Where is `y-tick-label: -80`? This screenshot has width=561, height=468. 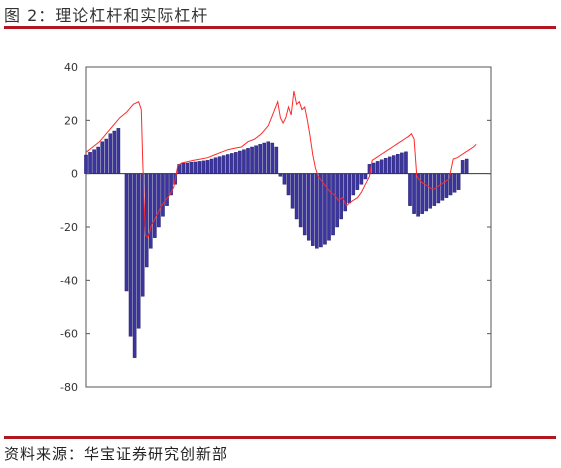 y-tick-label: -80 is located at coordinates (69, 387).